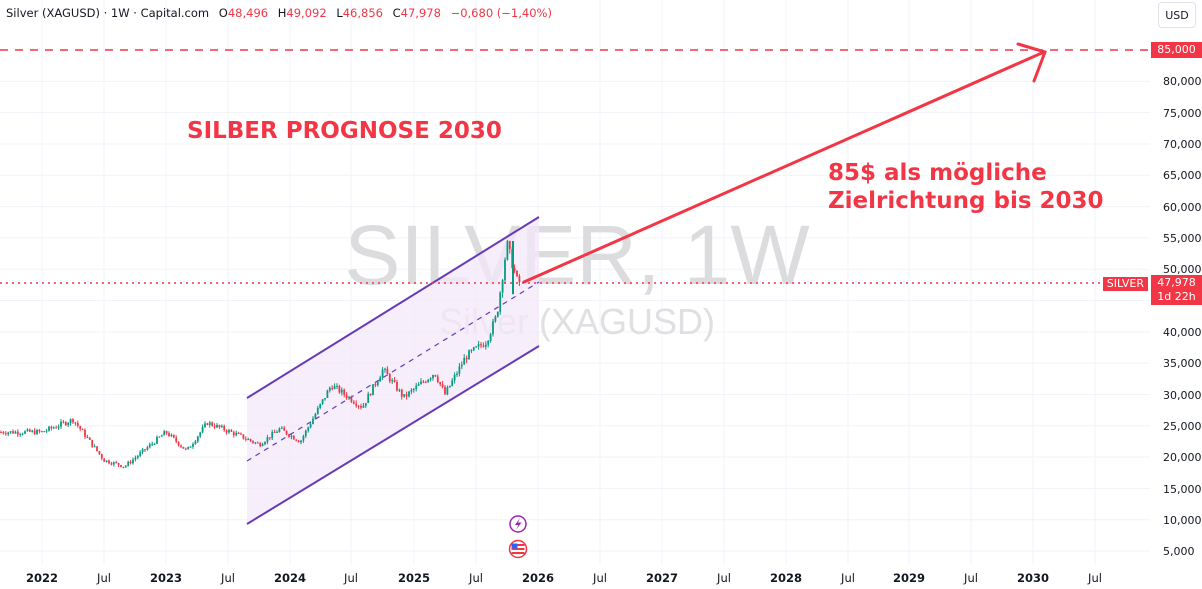  What do you see at coordinates (108, 13) in the screenshot?
I see `symbol-title: Silver (XAGUSD) · 1W · Capital.com` at bounding box center [108, 13].